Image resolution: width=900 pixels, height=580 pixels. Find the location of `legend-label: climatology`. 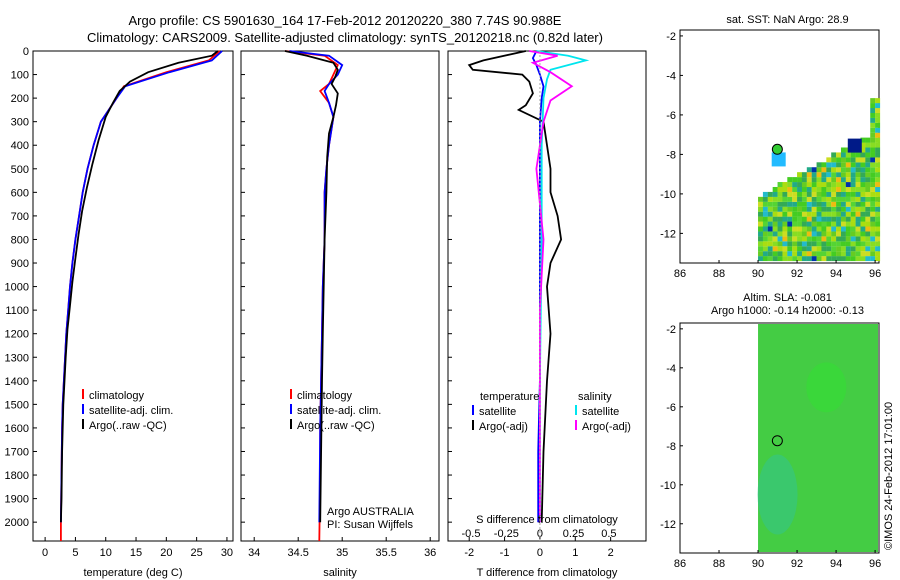

legend-label: climatology is located at coordinates (325, 396).